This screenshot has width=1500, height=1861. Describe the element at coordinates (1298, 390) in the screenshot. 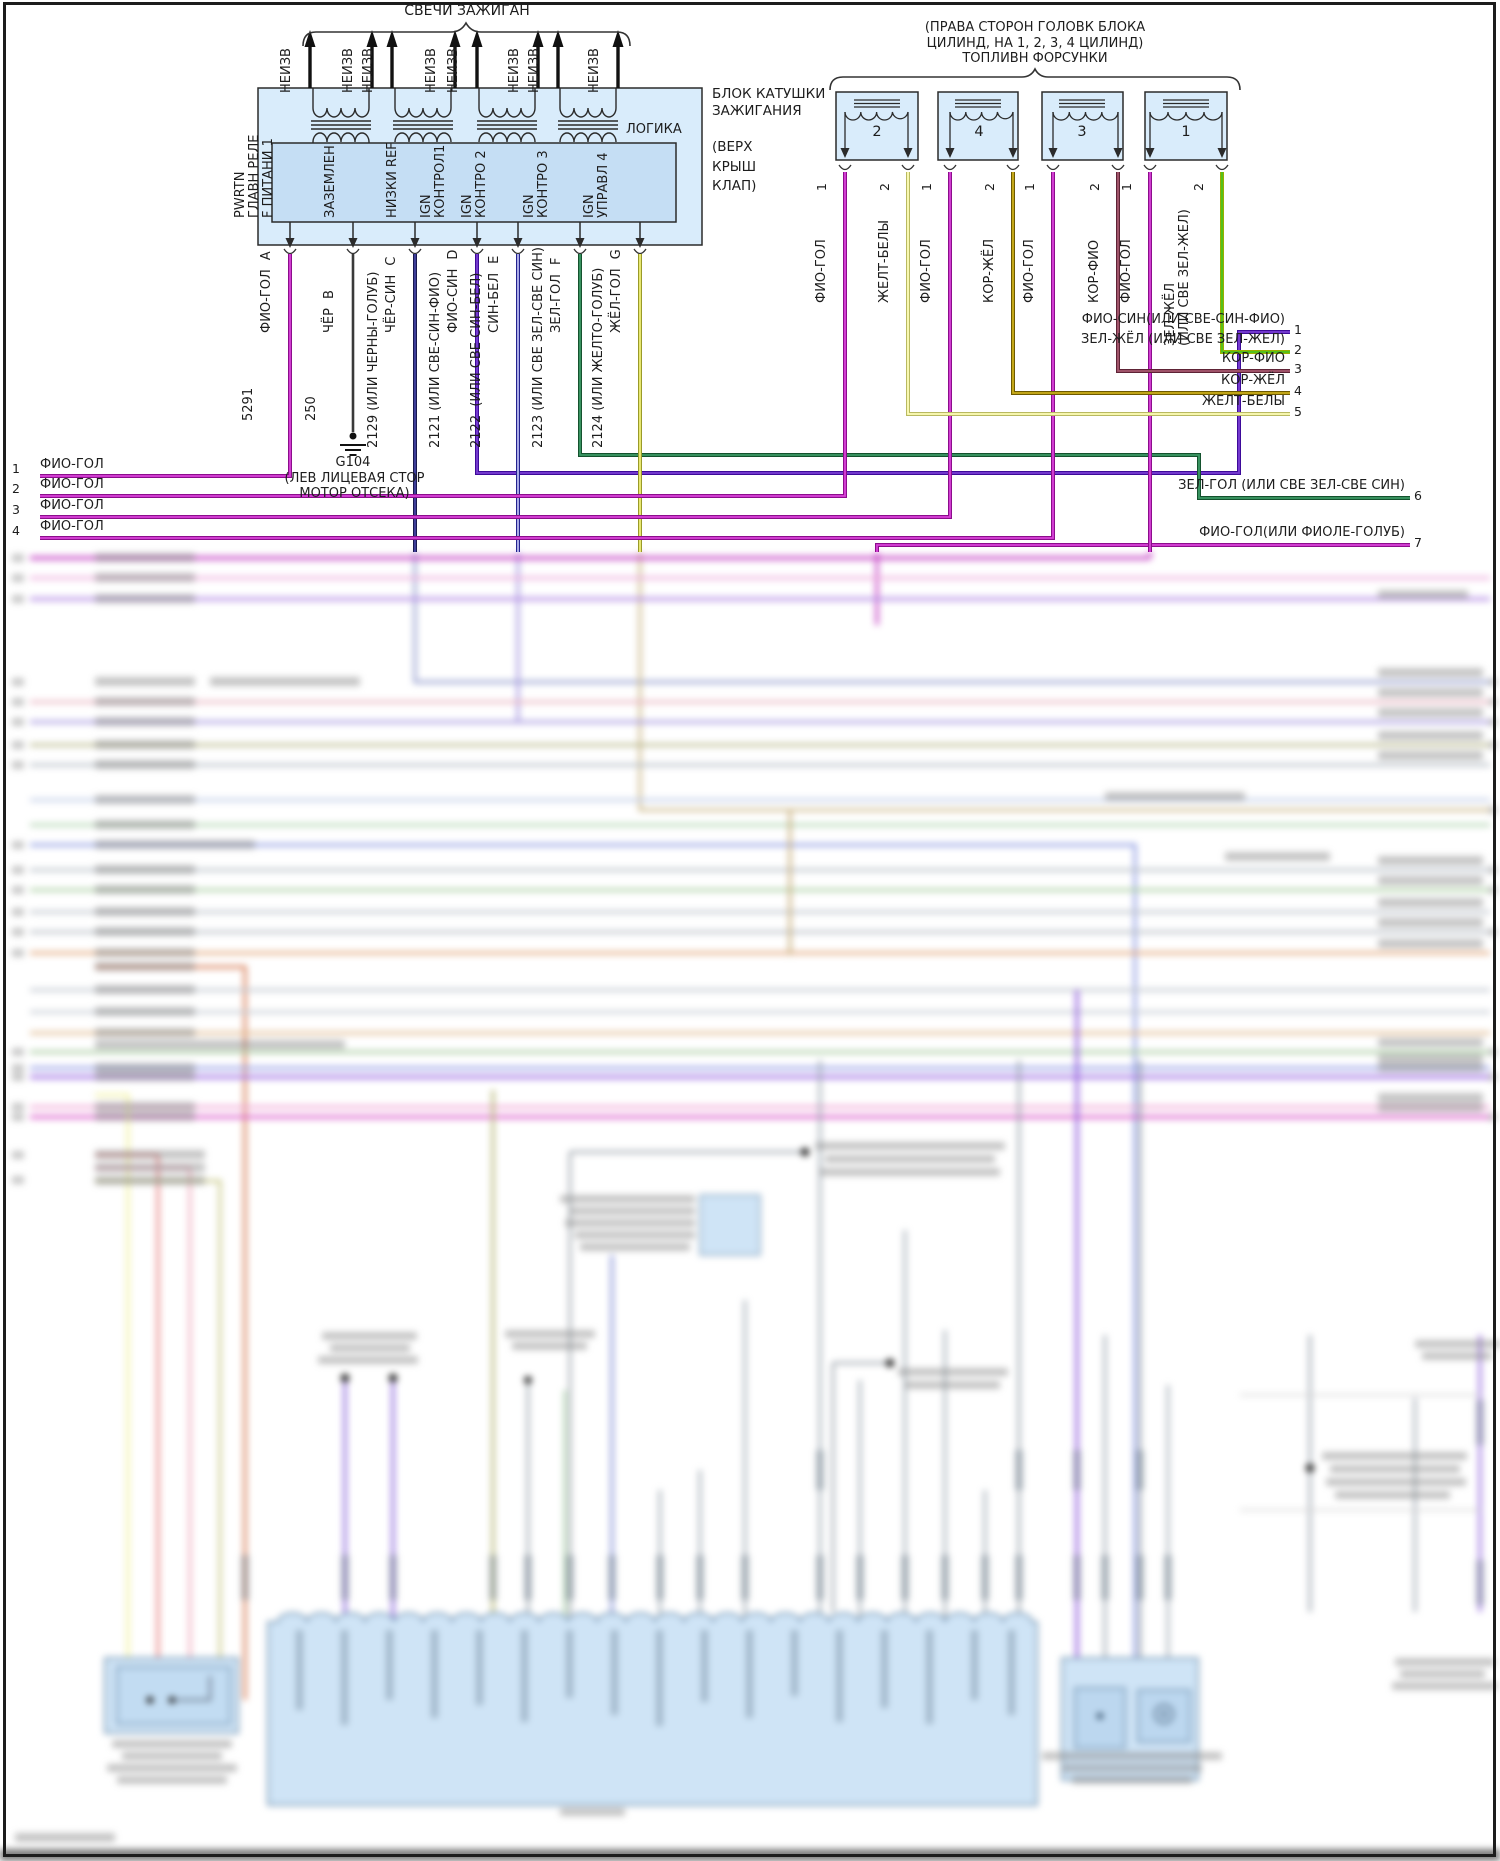

I see `right-wire-4-num: 4` at that location.